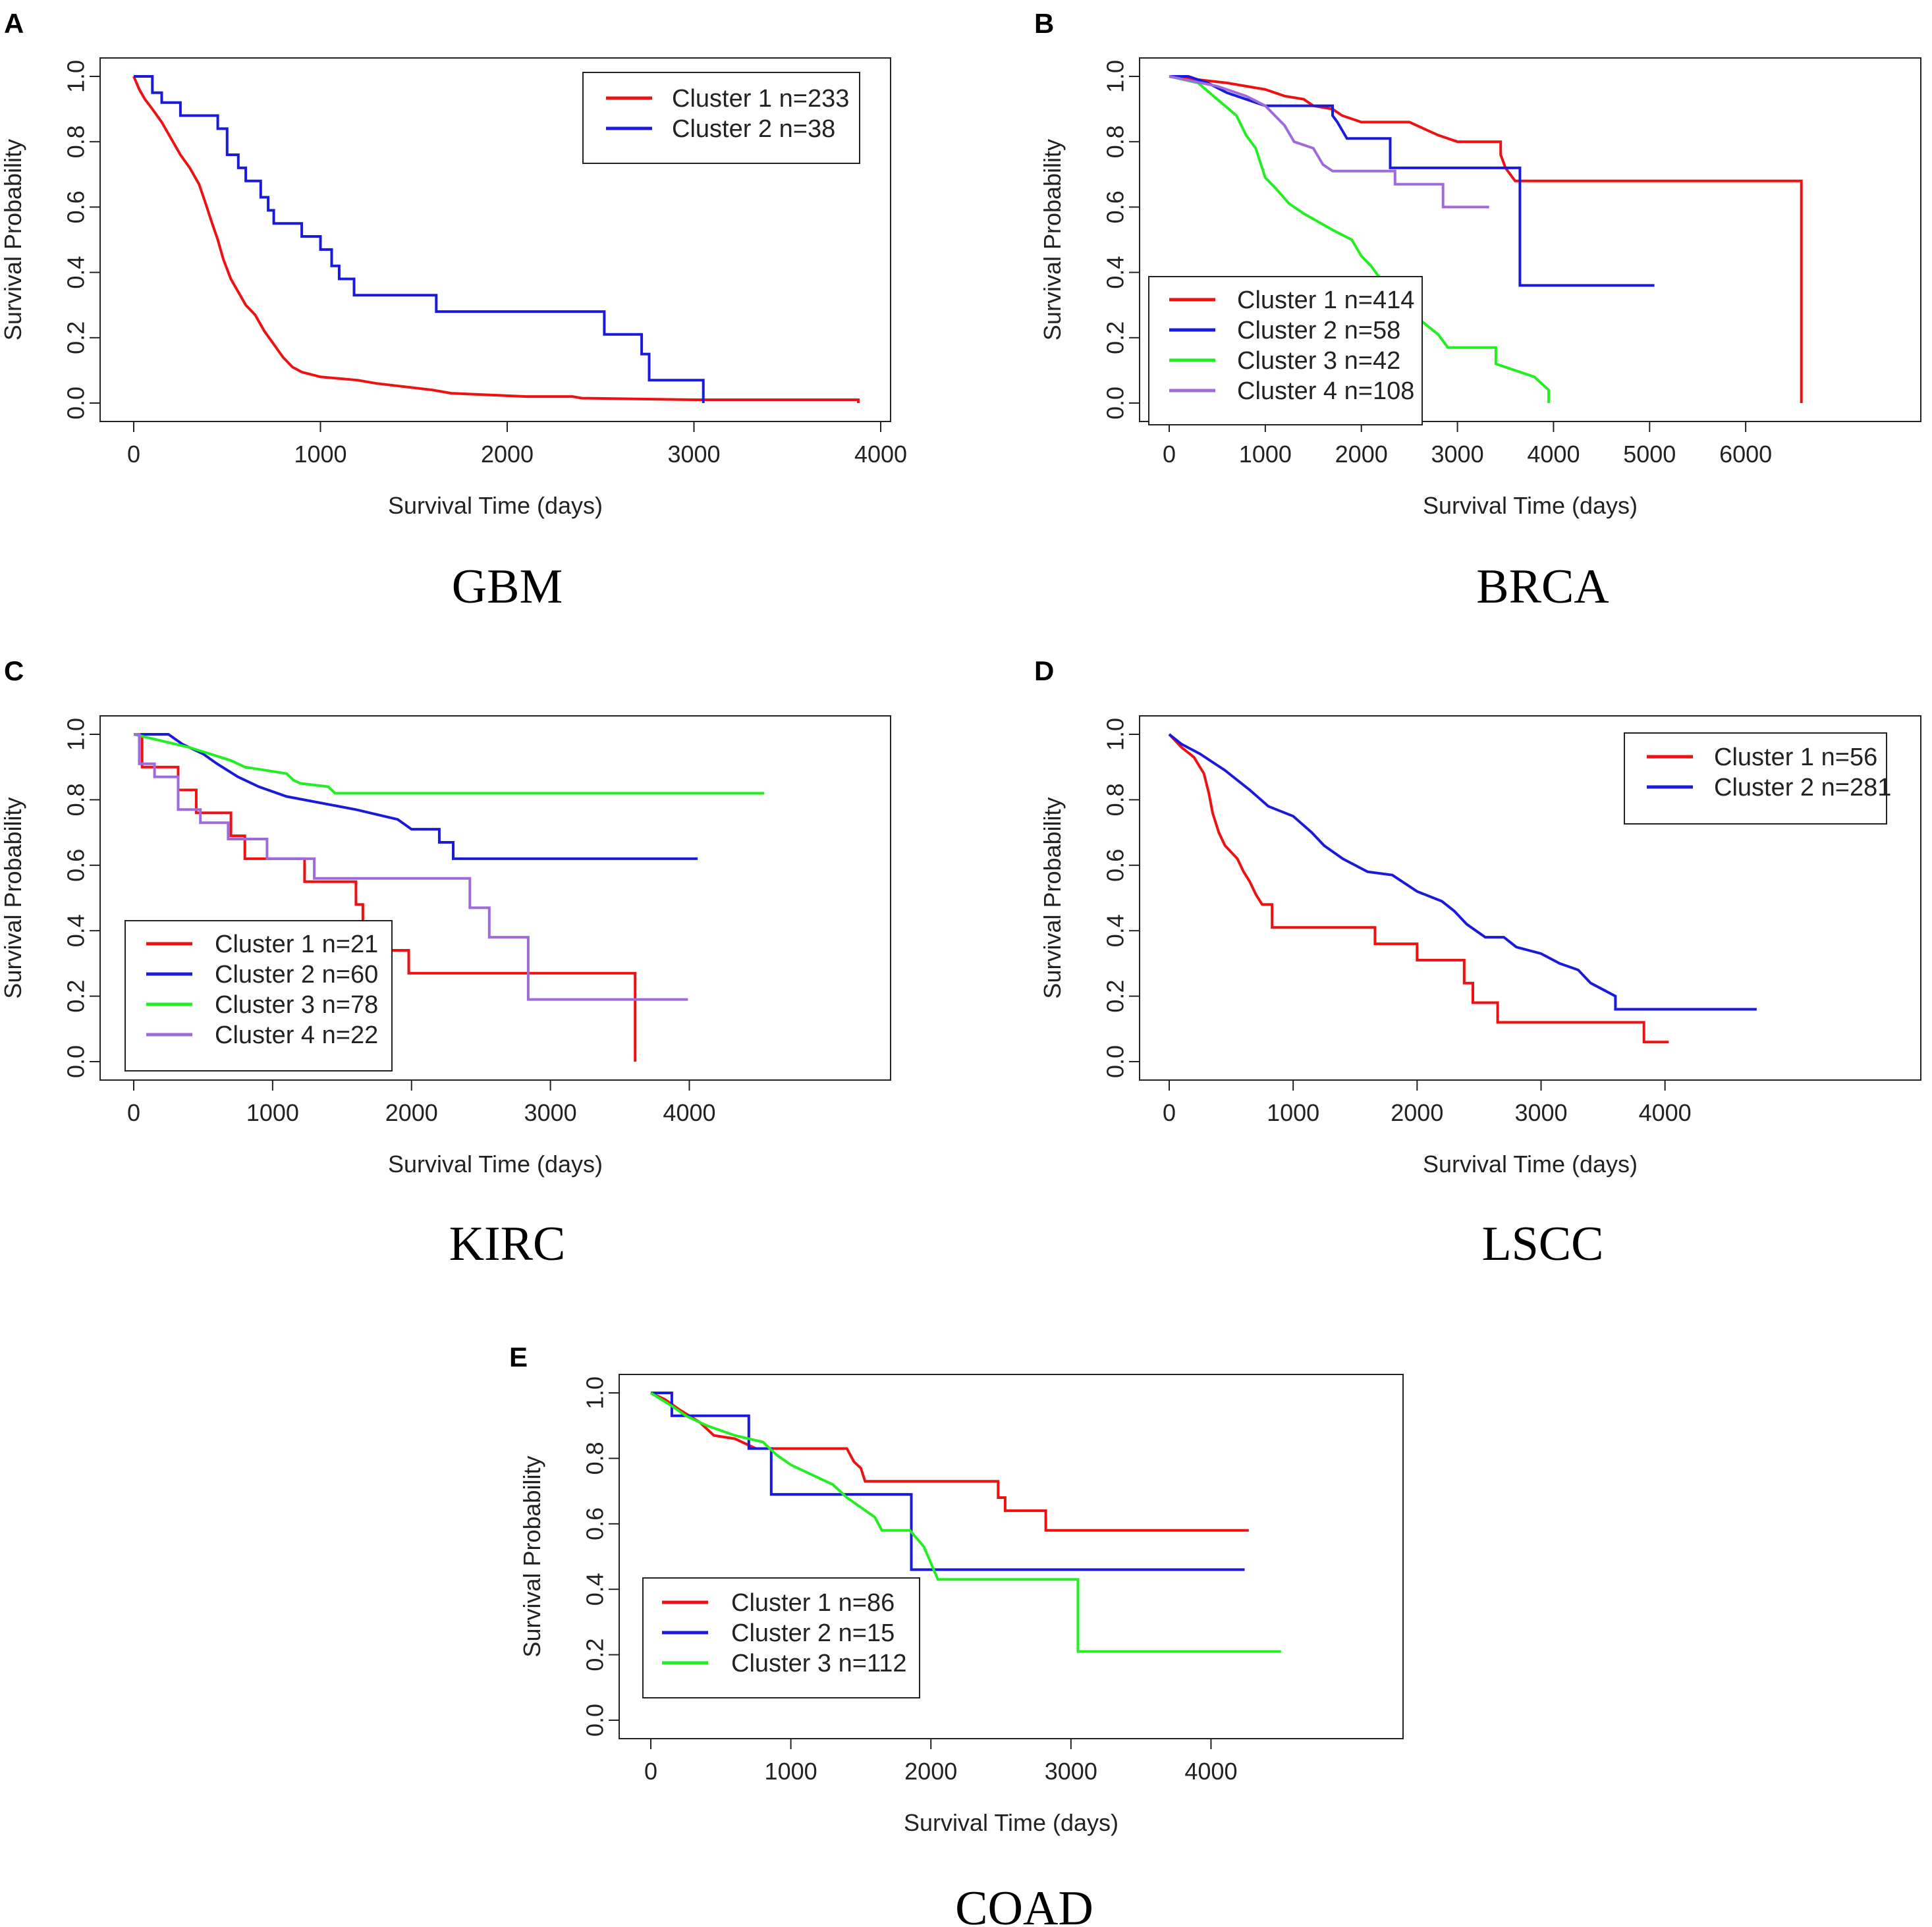 The height and width of the screenshot is (1927, 1932). What do you see at coordinates (1543, 587) in the screenshot?
I see `panel-caption: BRCA` at bounding box center [1543, 587].